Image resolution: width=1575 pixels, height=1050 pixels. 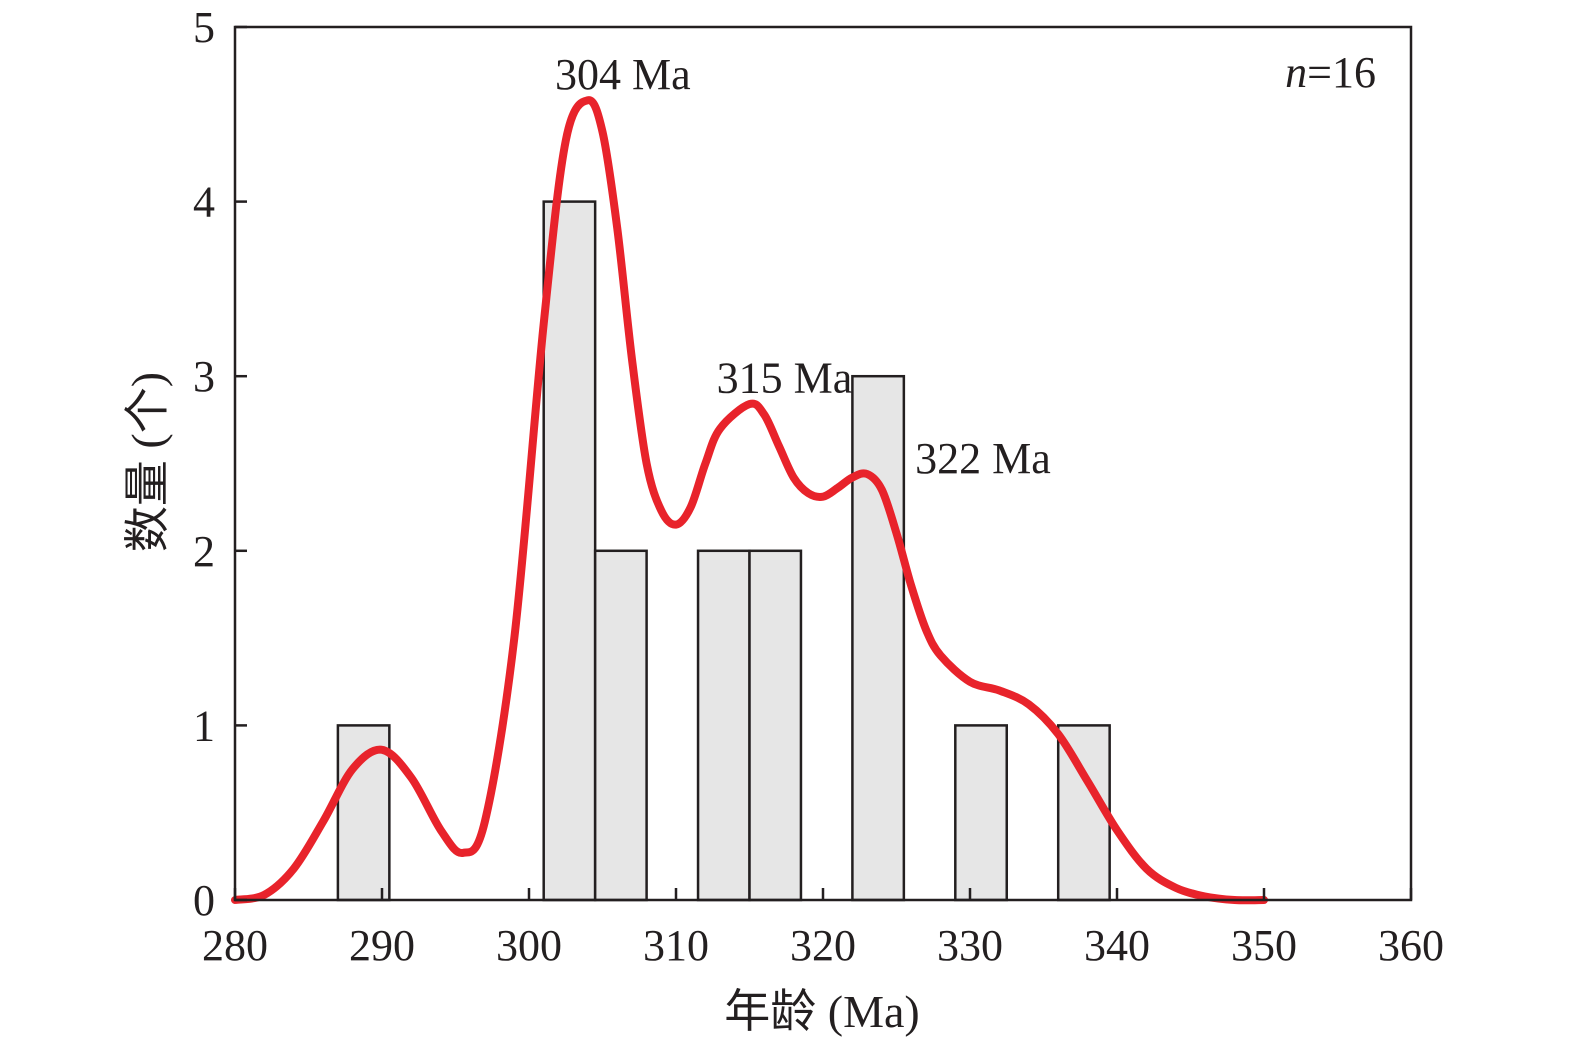 What do you see at coordinates (803, 266) in the screenshot?
I see `peak-annotations: 304 Ma 315 Ma 322 Ma` at bounding box center [803, 266].